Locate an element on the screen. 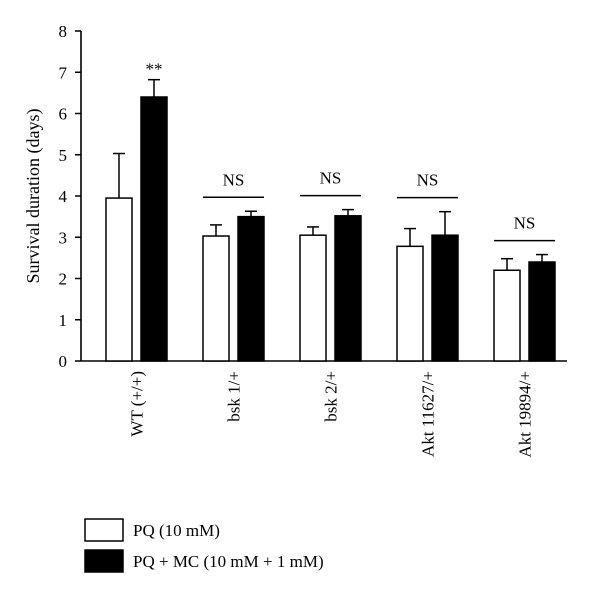 This screenshot has height=593, width=600. y-tick-label: 1 is located at coordinates (63, 320).